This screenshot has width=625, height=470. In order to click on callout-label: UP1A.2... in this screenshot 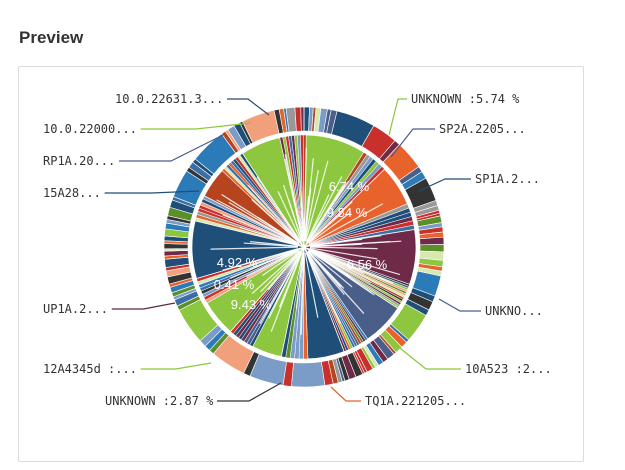, I will do `click(75, 309)`.